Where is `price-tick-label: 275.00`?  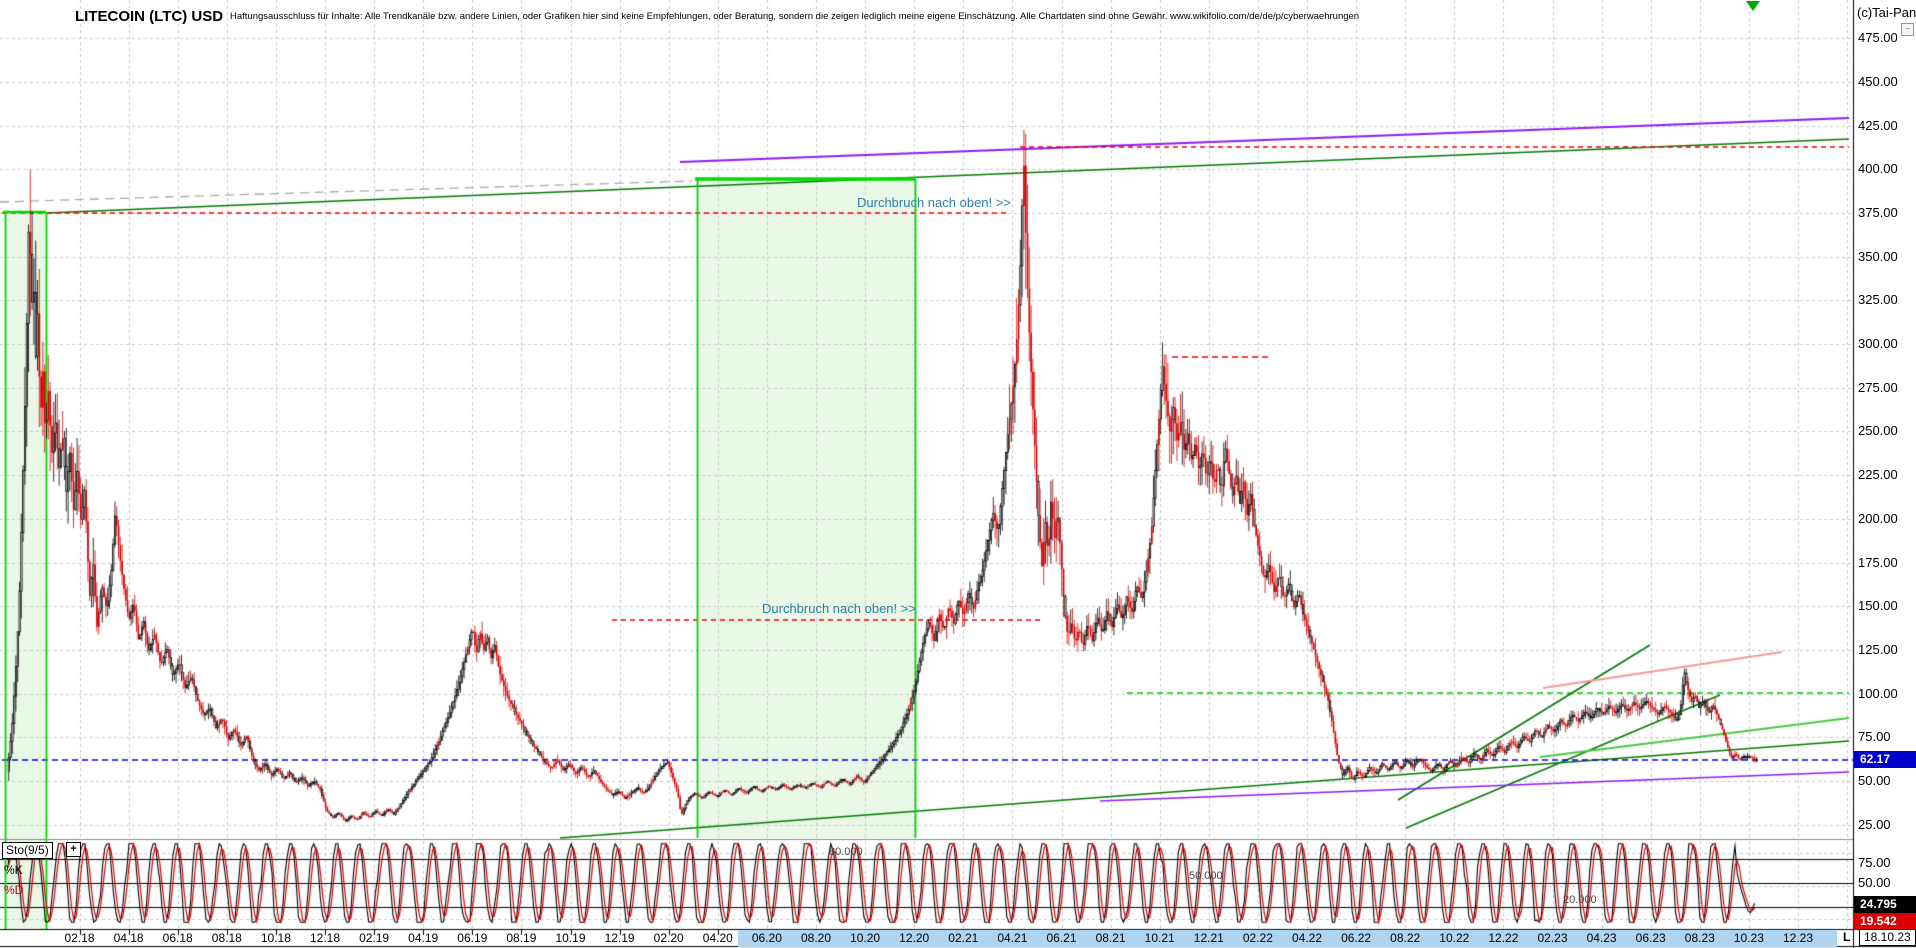
price-tick-label: 275.00 is located at coordinates (1878, 387).